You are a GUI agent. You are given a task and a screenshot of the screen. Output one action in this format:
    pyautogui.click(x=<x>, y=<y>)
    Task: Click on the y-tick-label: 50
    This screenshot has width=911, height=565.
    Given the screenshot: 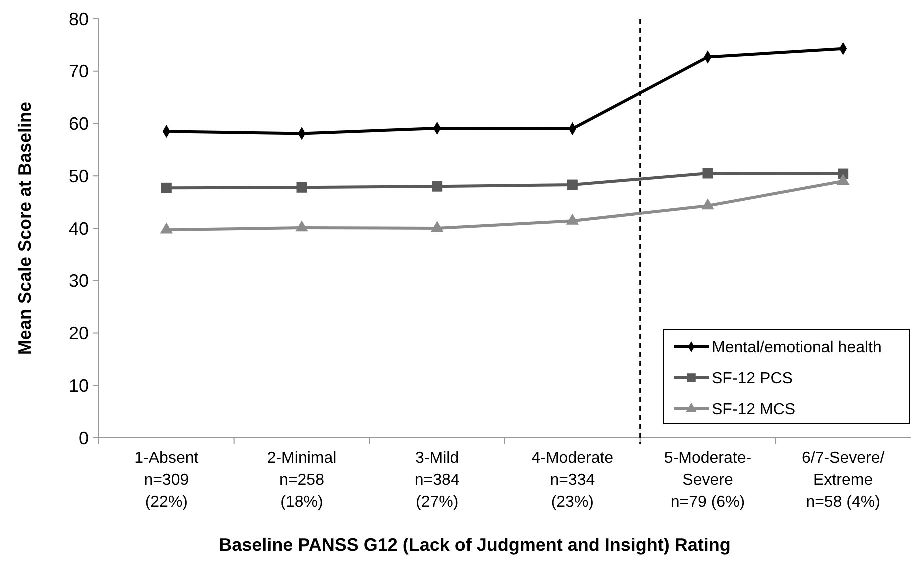 What is the action you would take?
    pyautogui.click(x=78, y=176)
    